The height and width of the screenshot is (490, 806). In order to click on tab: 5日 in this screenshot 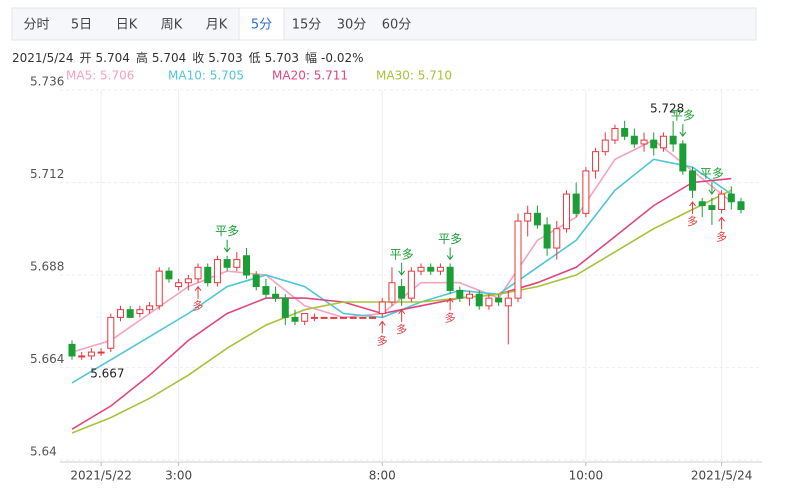, I will do `click(81, 25)`.